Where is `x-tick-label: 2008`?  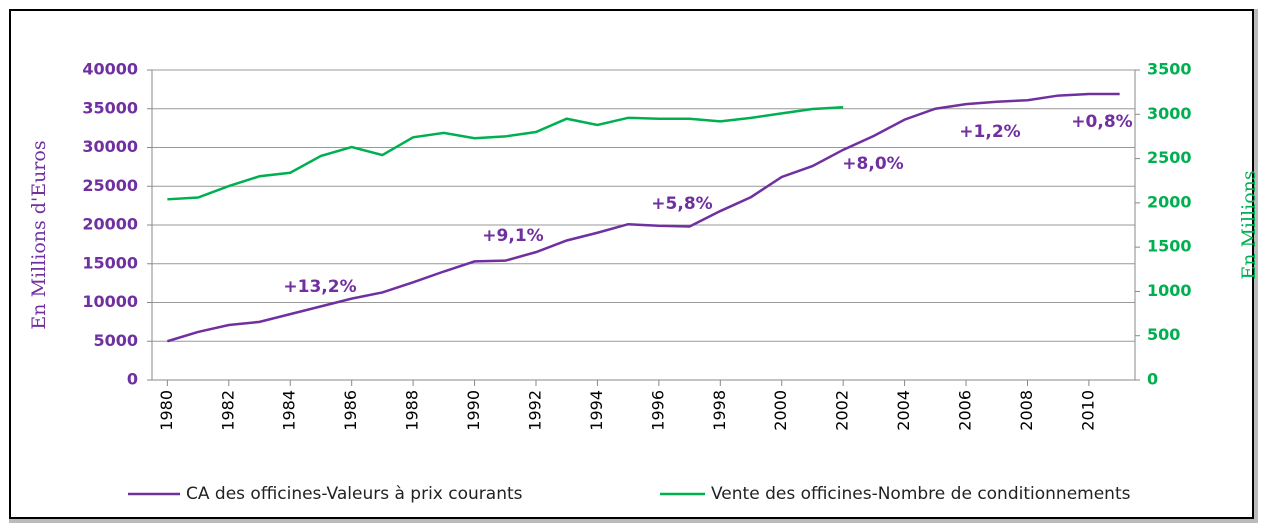 x-tick-label: 2008 is located at coordinates (1026, 410).